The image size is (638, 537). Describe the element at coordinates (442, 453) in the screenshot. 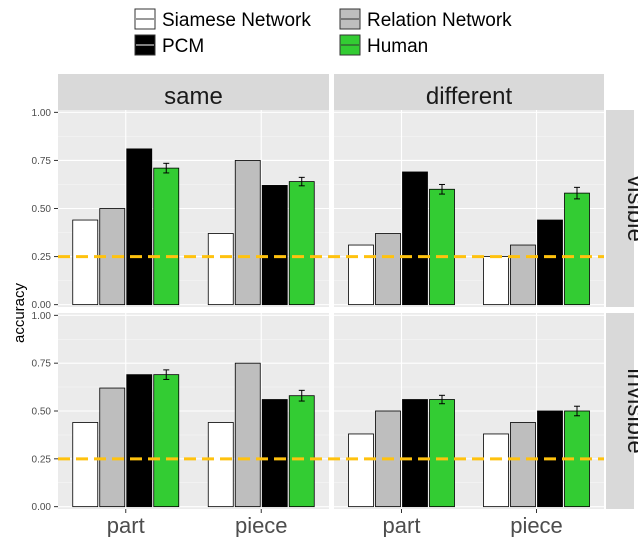

I see `bar-different-invisible-part-human` at that location.